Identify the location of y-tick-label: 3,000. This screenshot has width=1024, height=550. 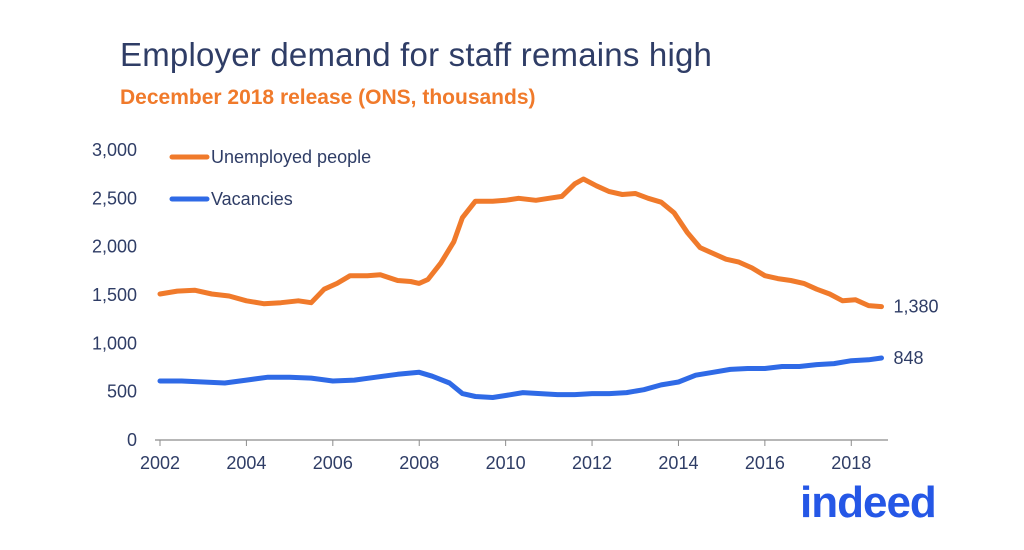
(114, 150).